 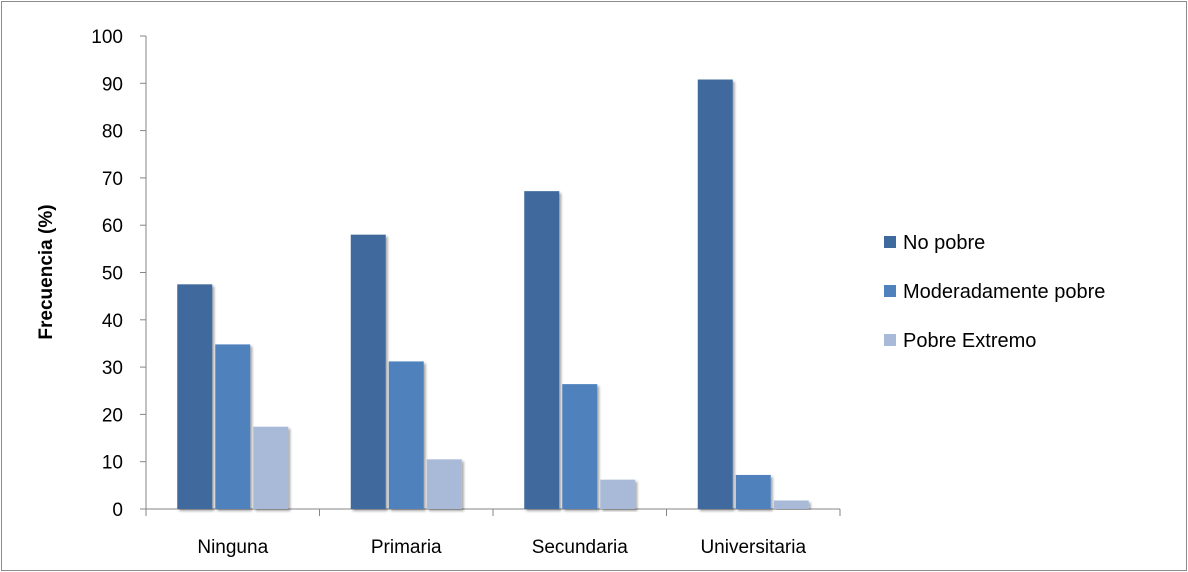 I want to click on bar-moderadamente-pobre-universitaria, so click(x=753, y=491).